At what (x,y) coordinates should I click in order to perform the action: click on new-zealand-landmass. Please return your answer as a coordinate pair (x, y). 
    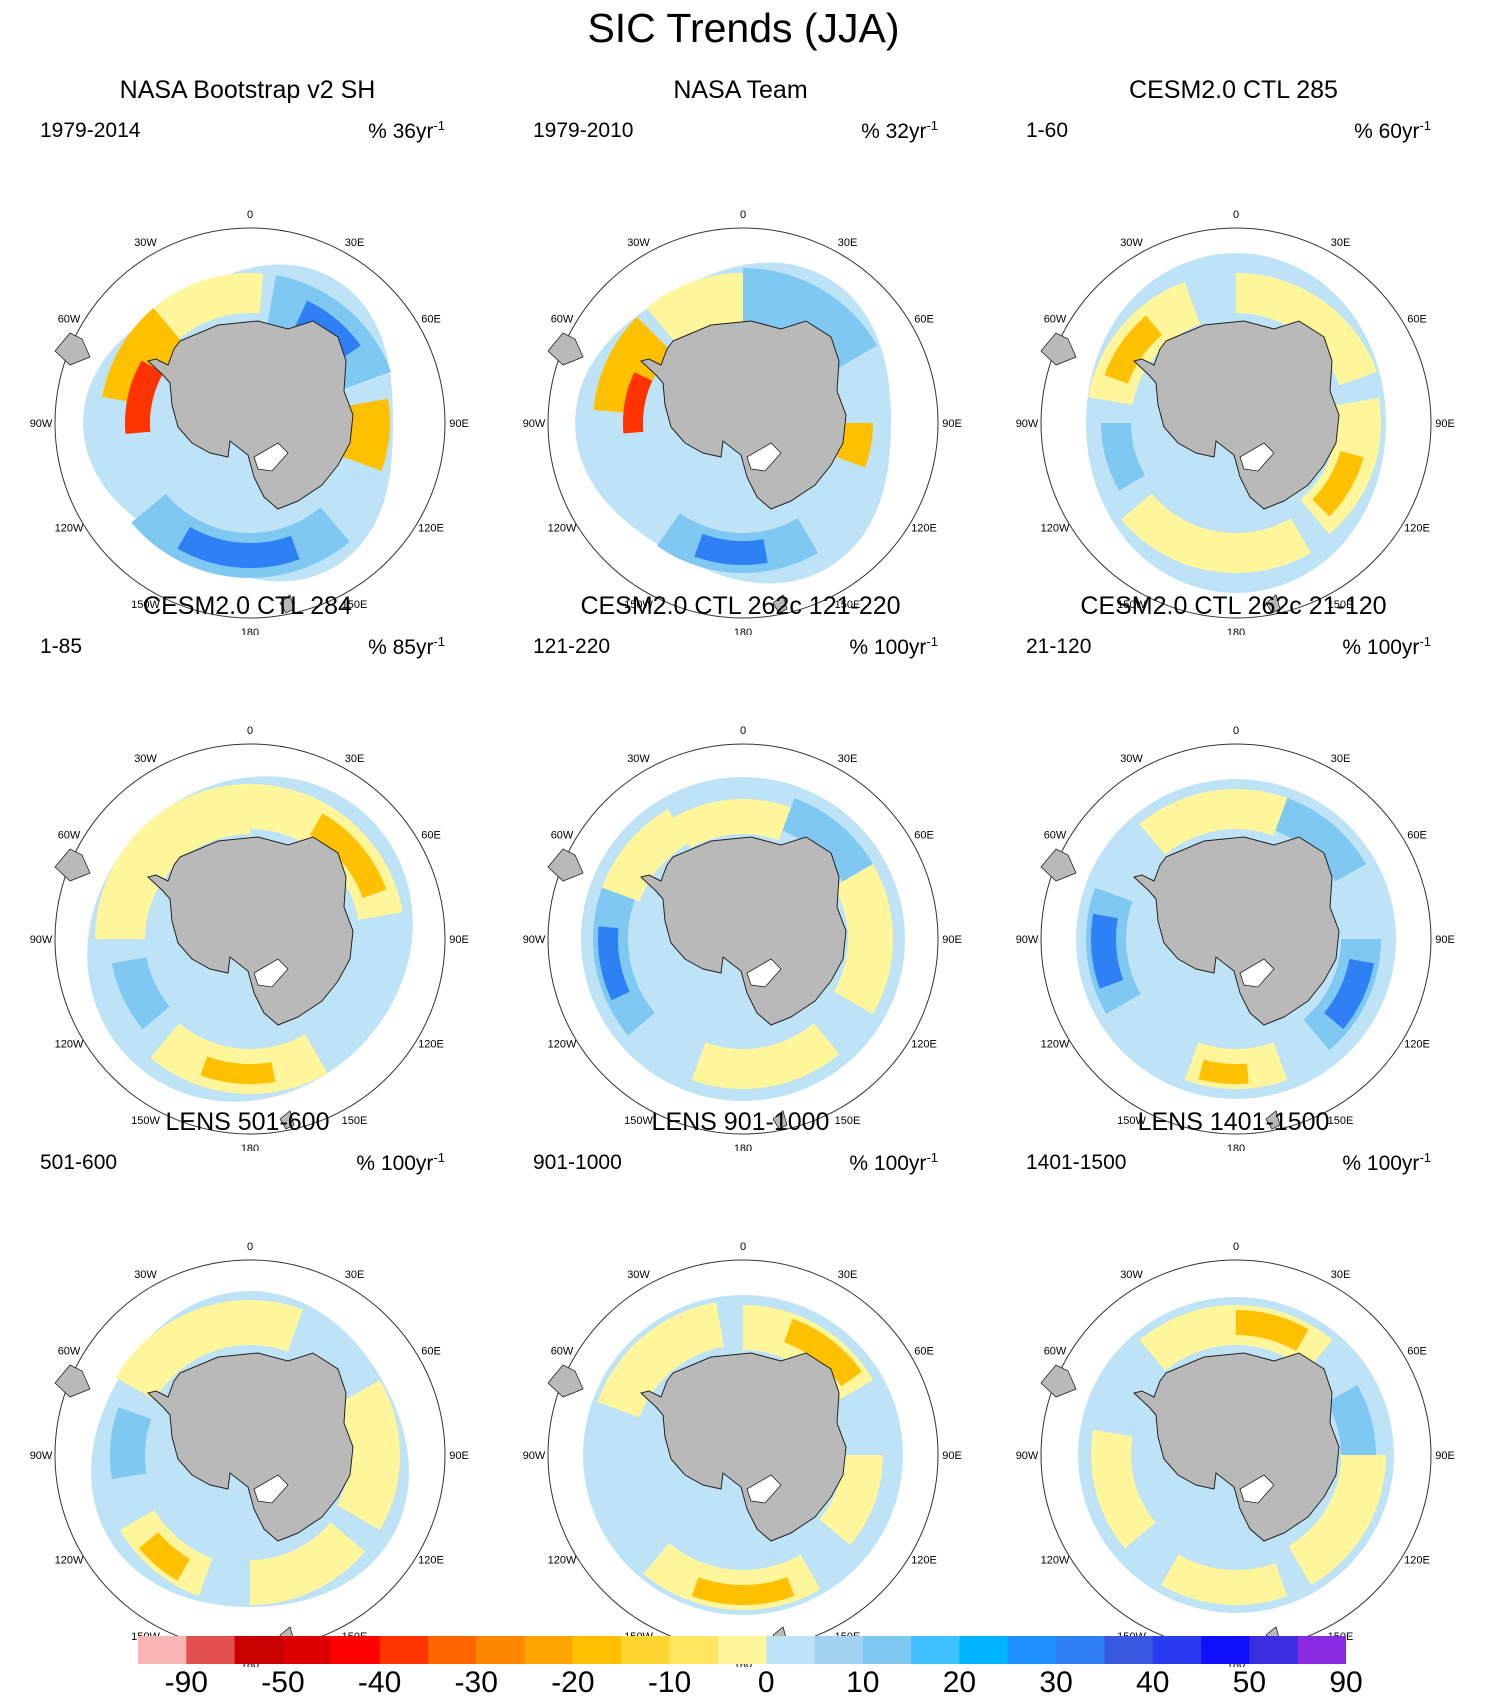
    Looking at the image, I should click on (287, 1120).